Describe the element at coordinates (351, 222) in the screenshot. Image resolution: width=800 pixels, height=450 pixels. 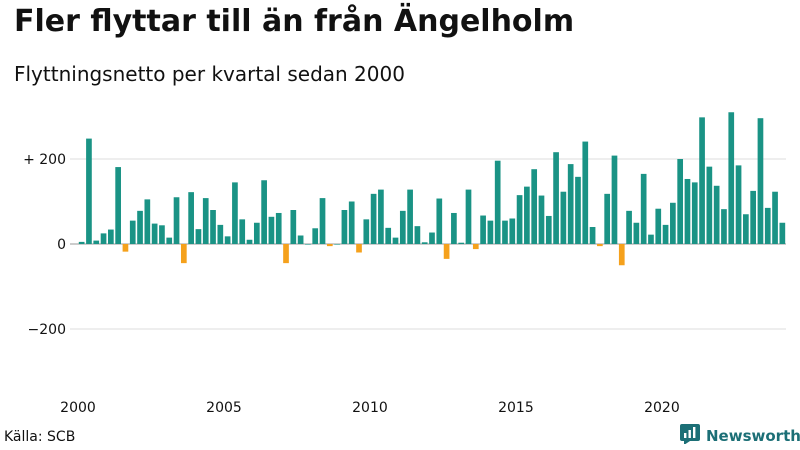
I see `bar-2009-q2` at that location.